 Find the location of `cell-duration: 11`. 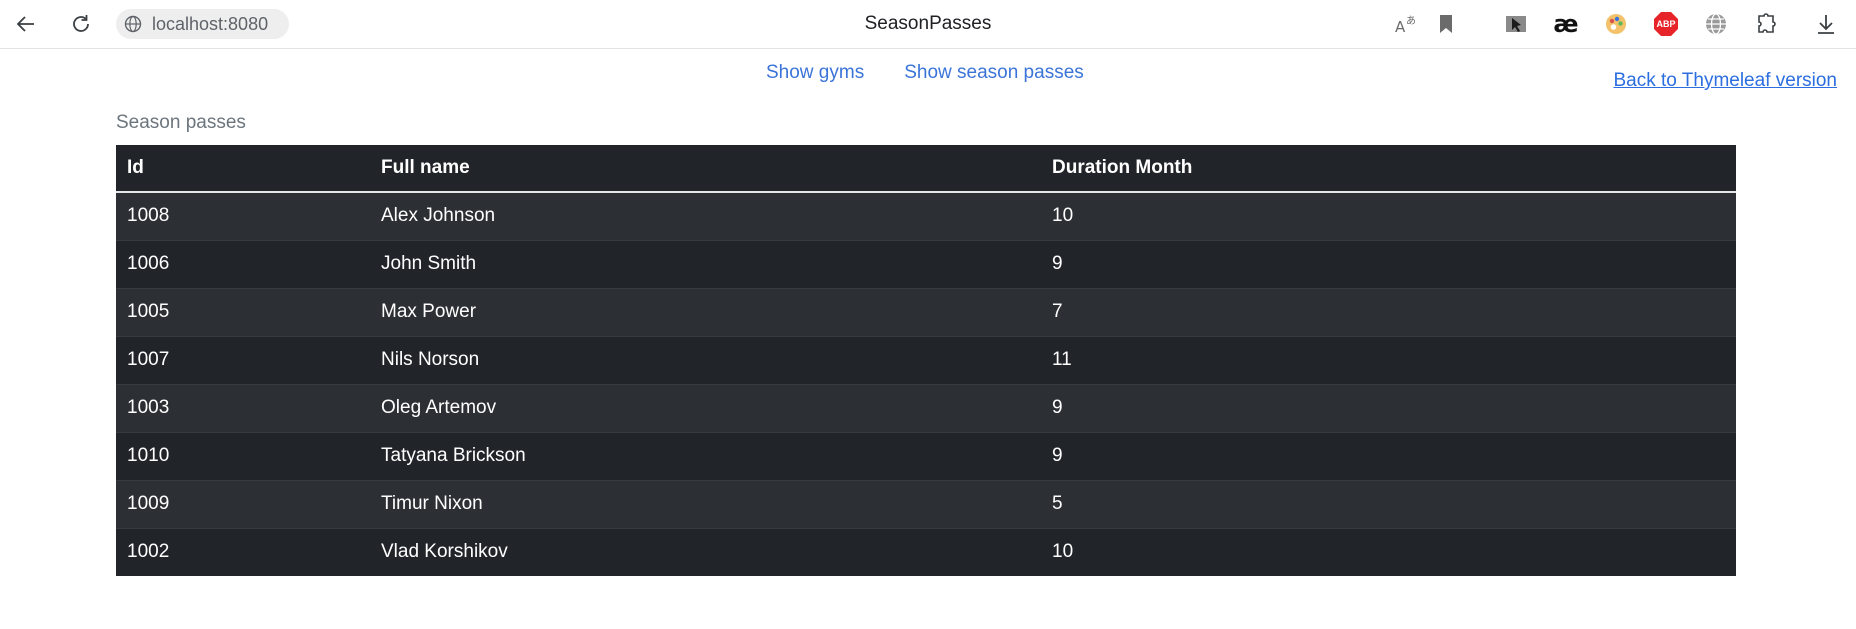

cell-duration: 11 is located at coordinates (1388, 359).